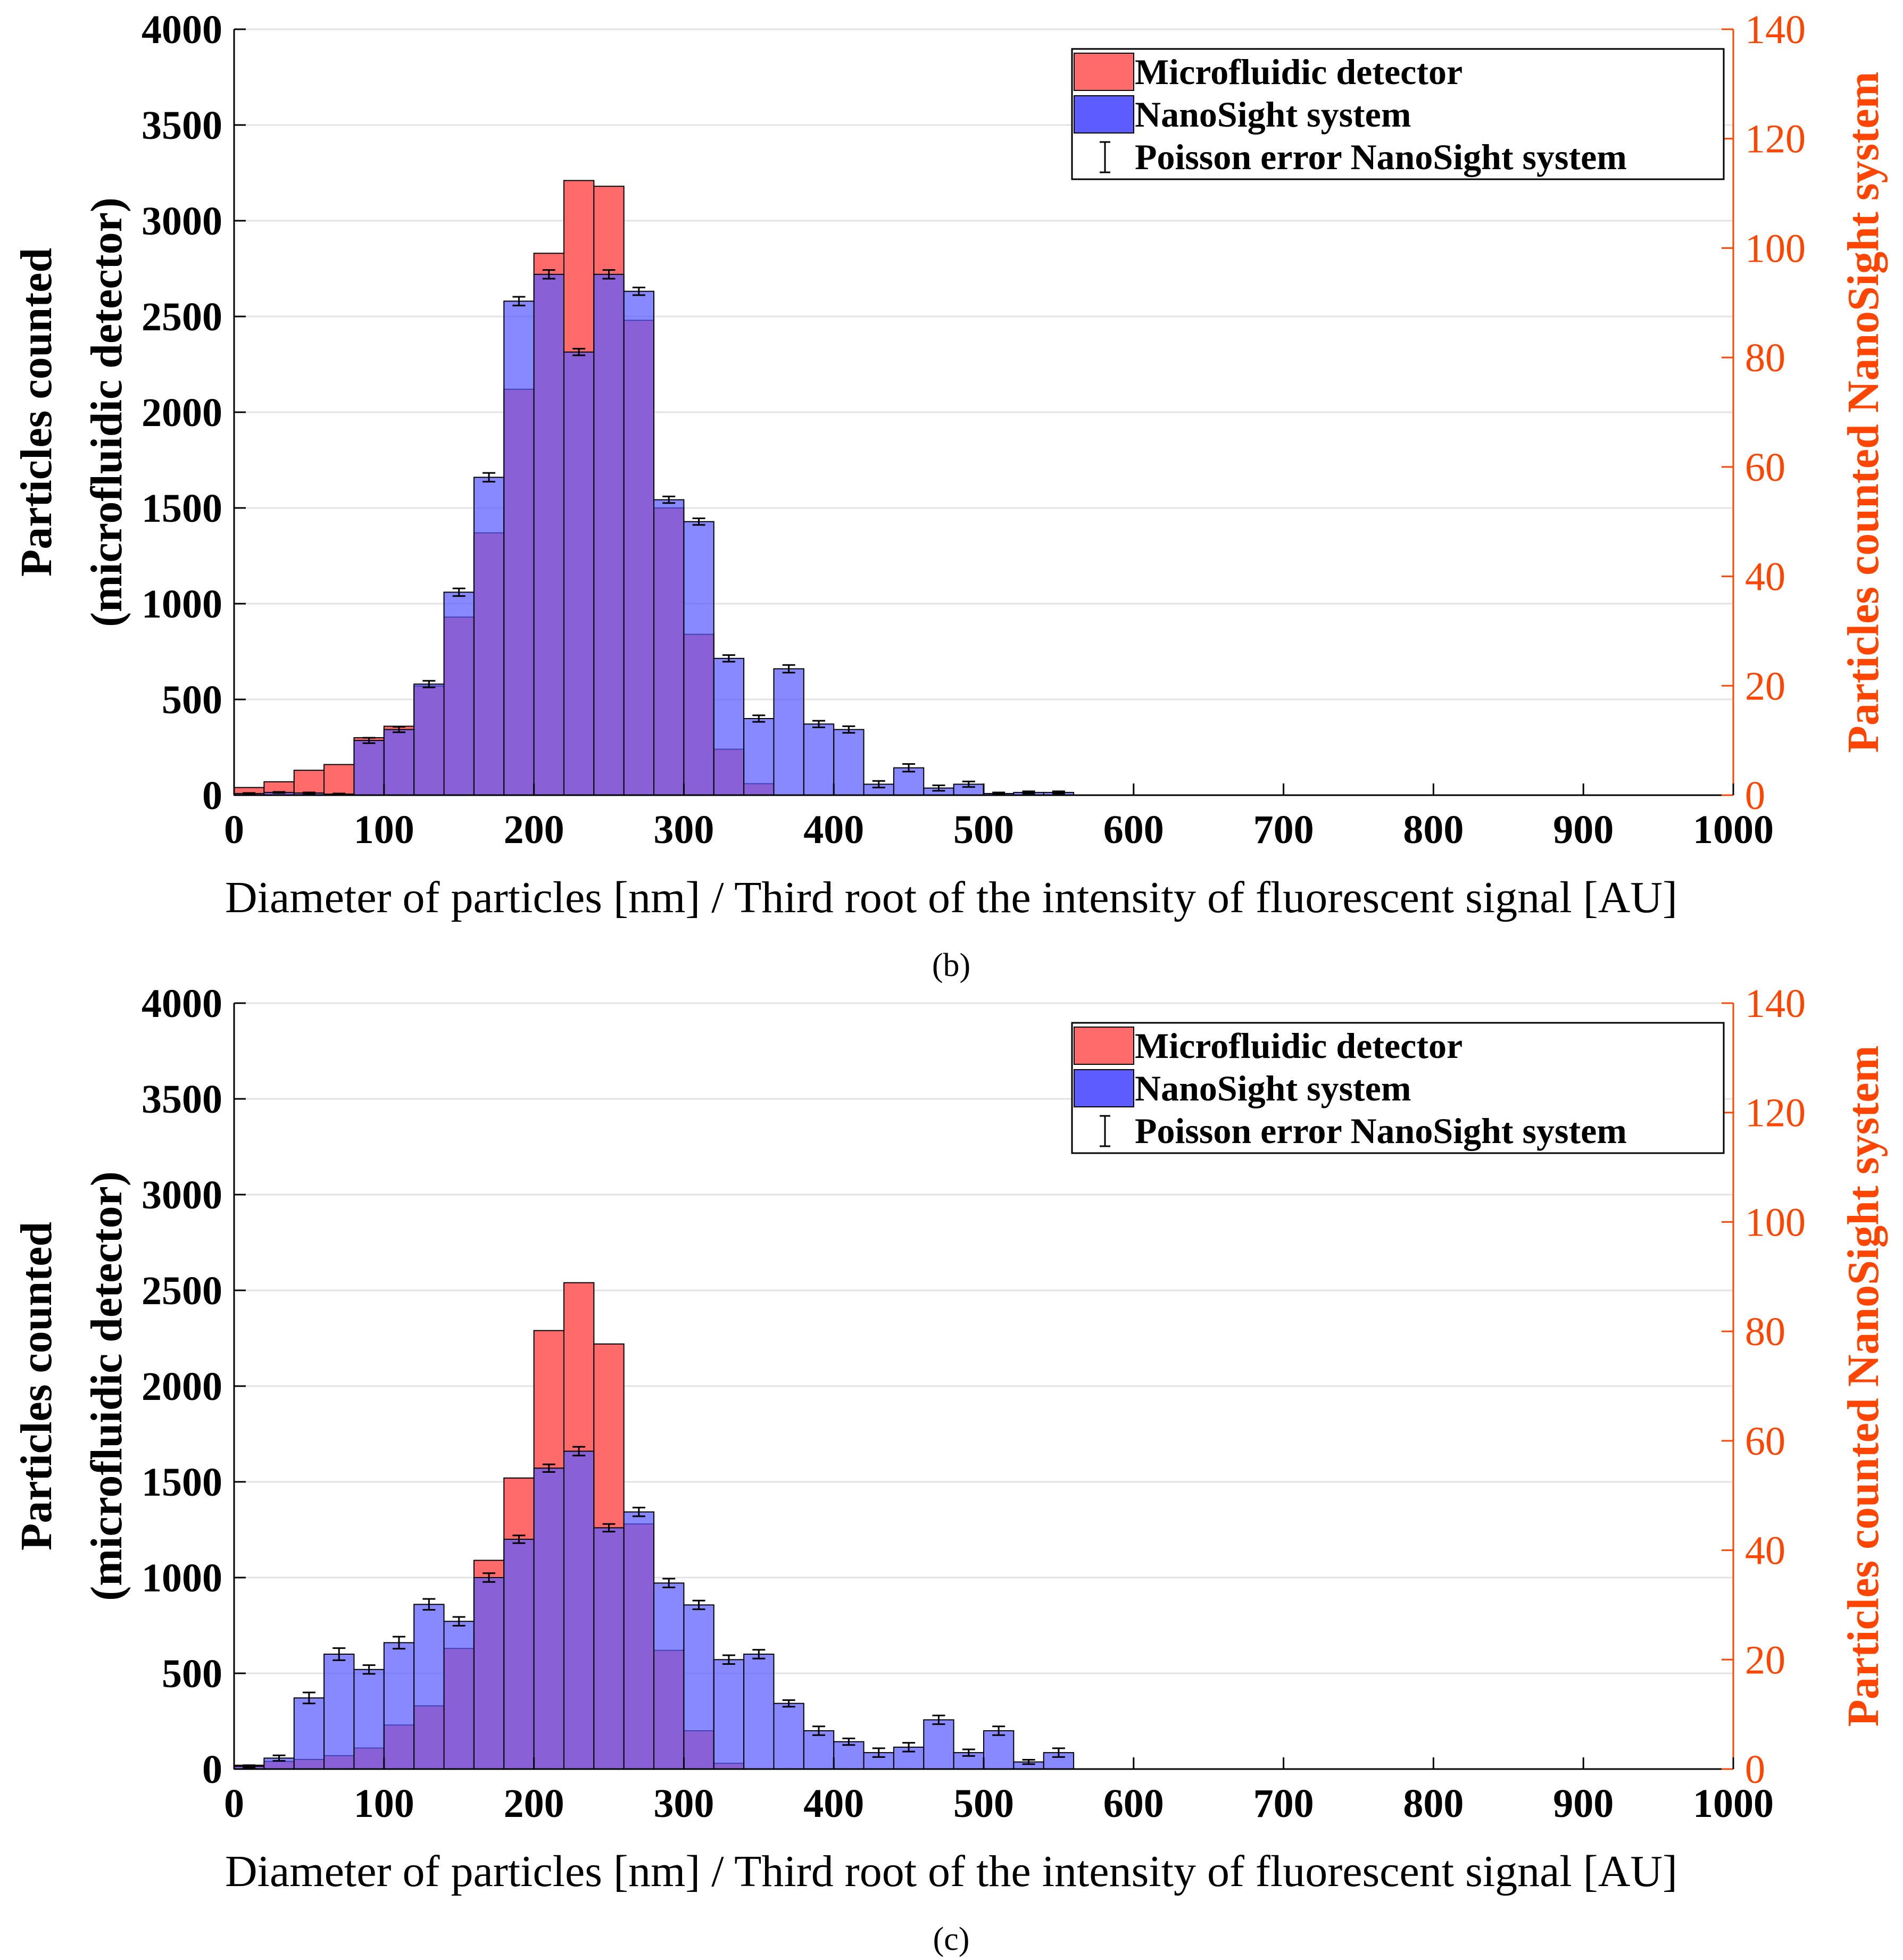 This screenshot has width=1903, height=1960. I want to click on legend-swatch-nano, so click(1104, 1088).